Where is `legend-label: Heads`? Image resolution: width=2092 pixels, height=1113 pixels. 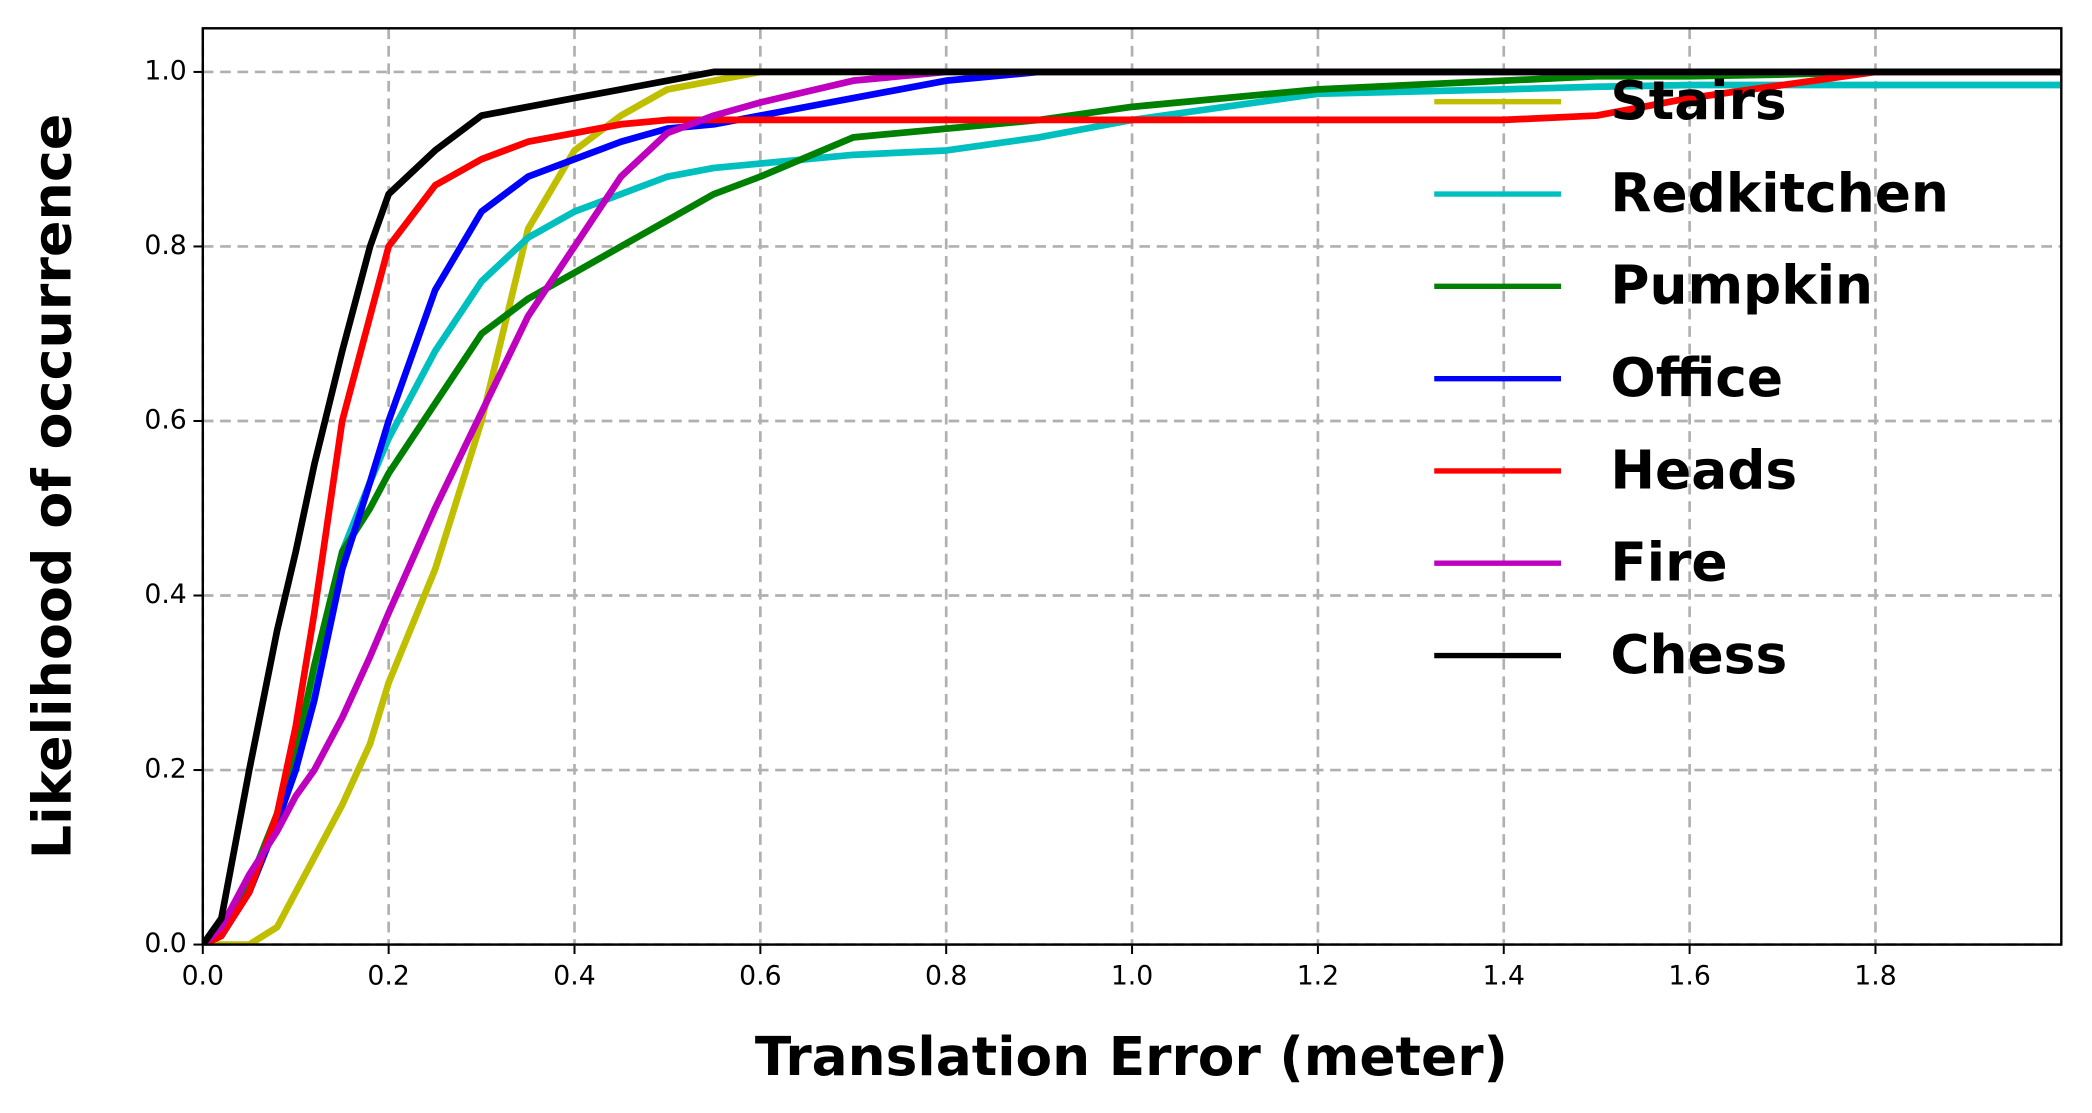 legend-label: Heads is located at coordinates (1703, 469).